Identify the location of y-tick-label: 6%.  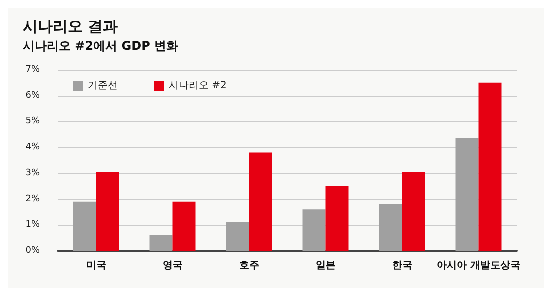
(33, 95).